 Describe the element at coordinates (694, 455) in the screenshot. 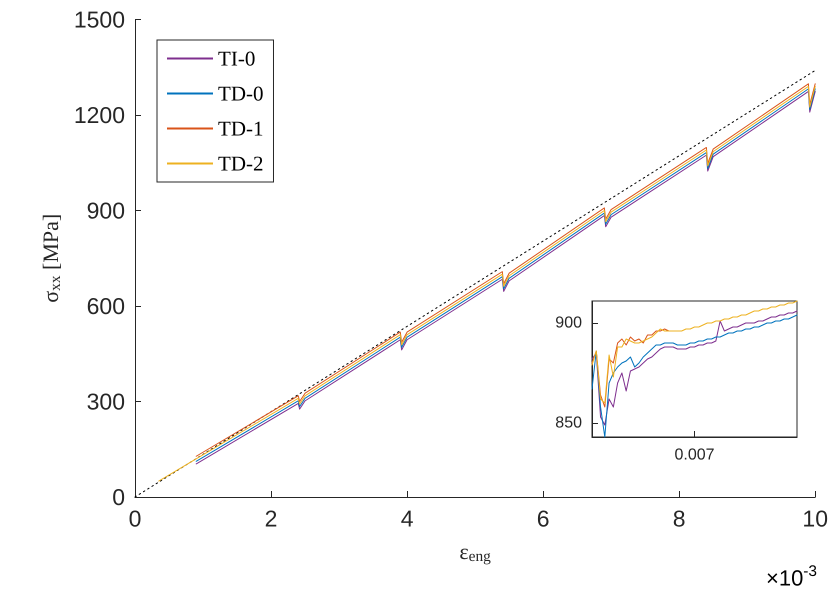

I see `x-tick-label: 0.007` at that location.